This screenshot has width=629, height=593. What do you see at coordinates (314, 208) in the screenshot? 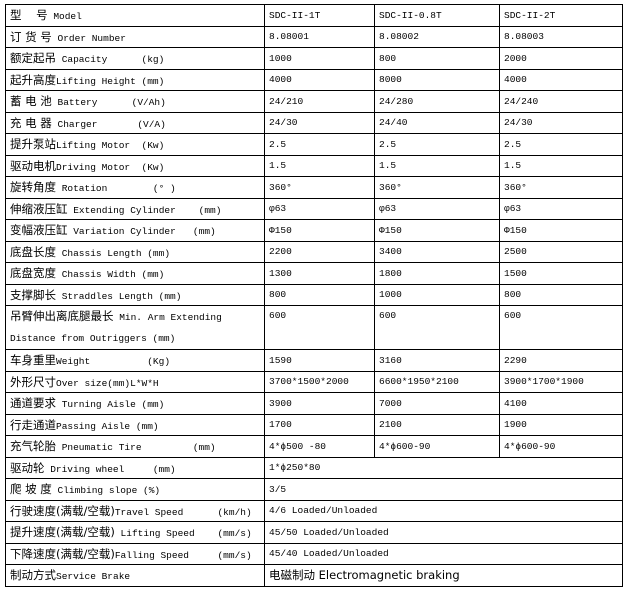
I see `table-row: 伸缩液压缸 Extending Cylinder (mm) φ63 φ63 φ63` at bounding box center [314, 208].